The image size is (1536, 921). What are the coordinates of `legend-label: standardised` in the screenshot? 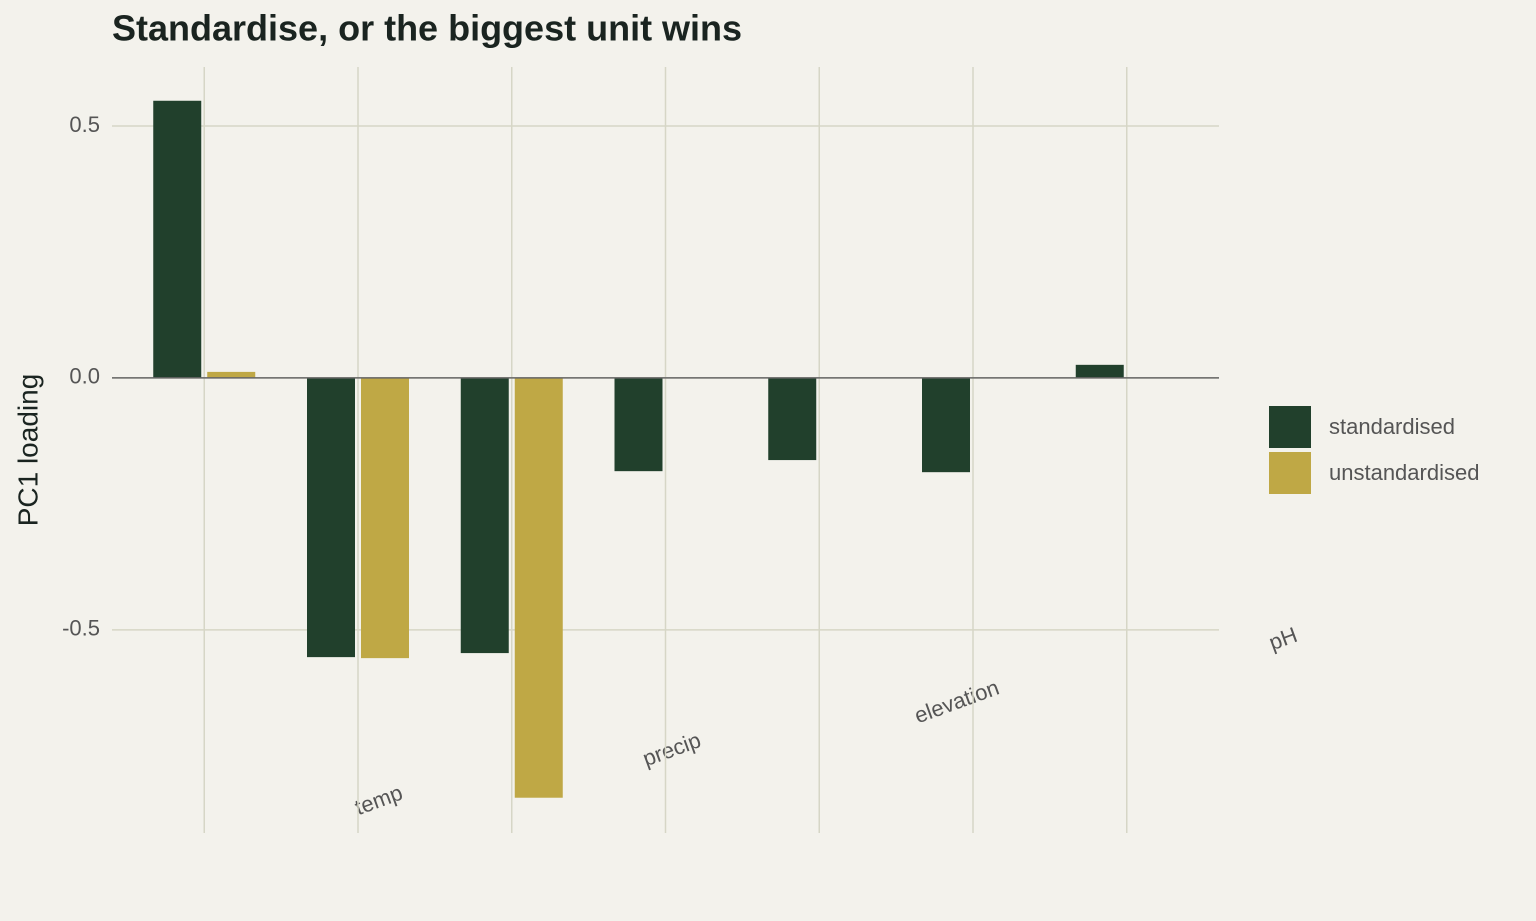 It's located at (1392, 426).